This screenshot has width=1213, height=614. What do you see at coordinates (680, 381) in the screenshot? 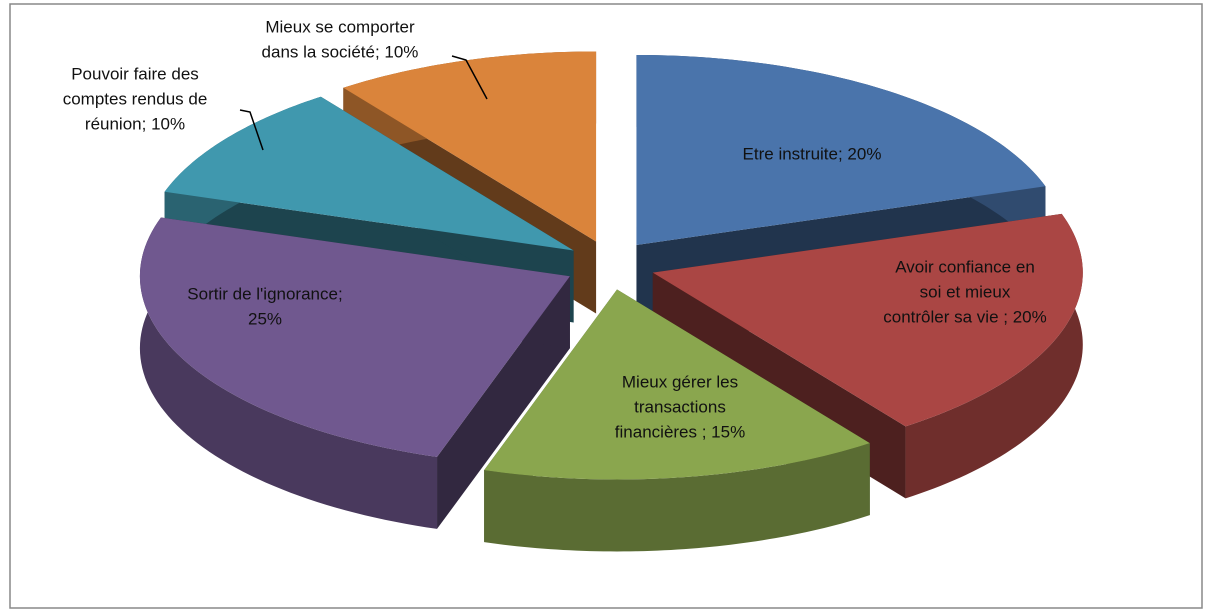
I see `data-label: Mieux gérer les` at bounding box center [680, 381].